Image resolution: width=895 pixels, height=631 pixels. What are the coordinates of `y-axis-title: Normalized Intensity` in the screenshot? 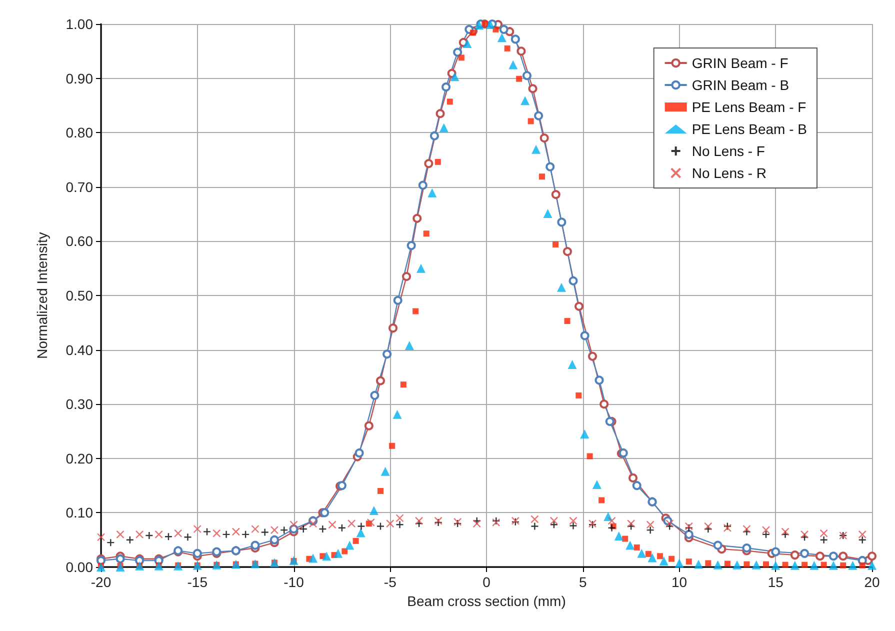 It's located at (42, 295).